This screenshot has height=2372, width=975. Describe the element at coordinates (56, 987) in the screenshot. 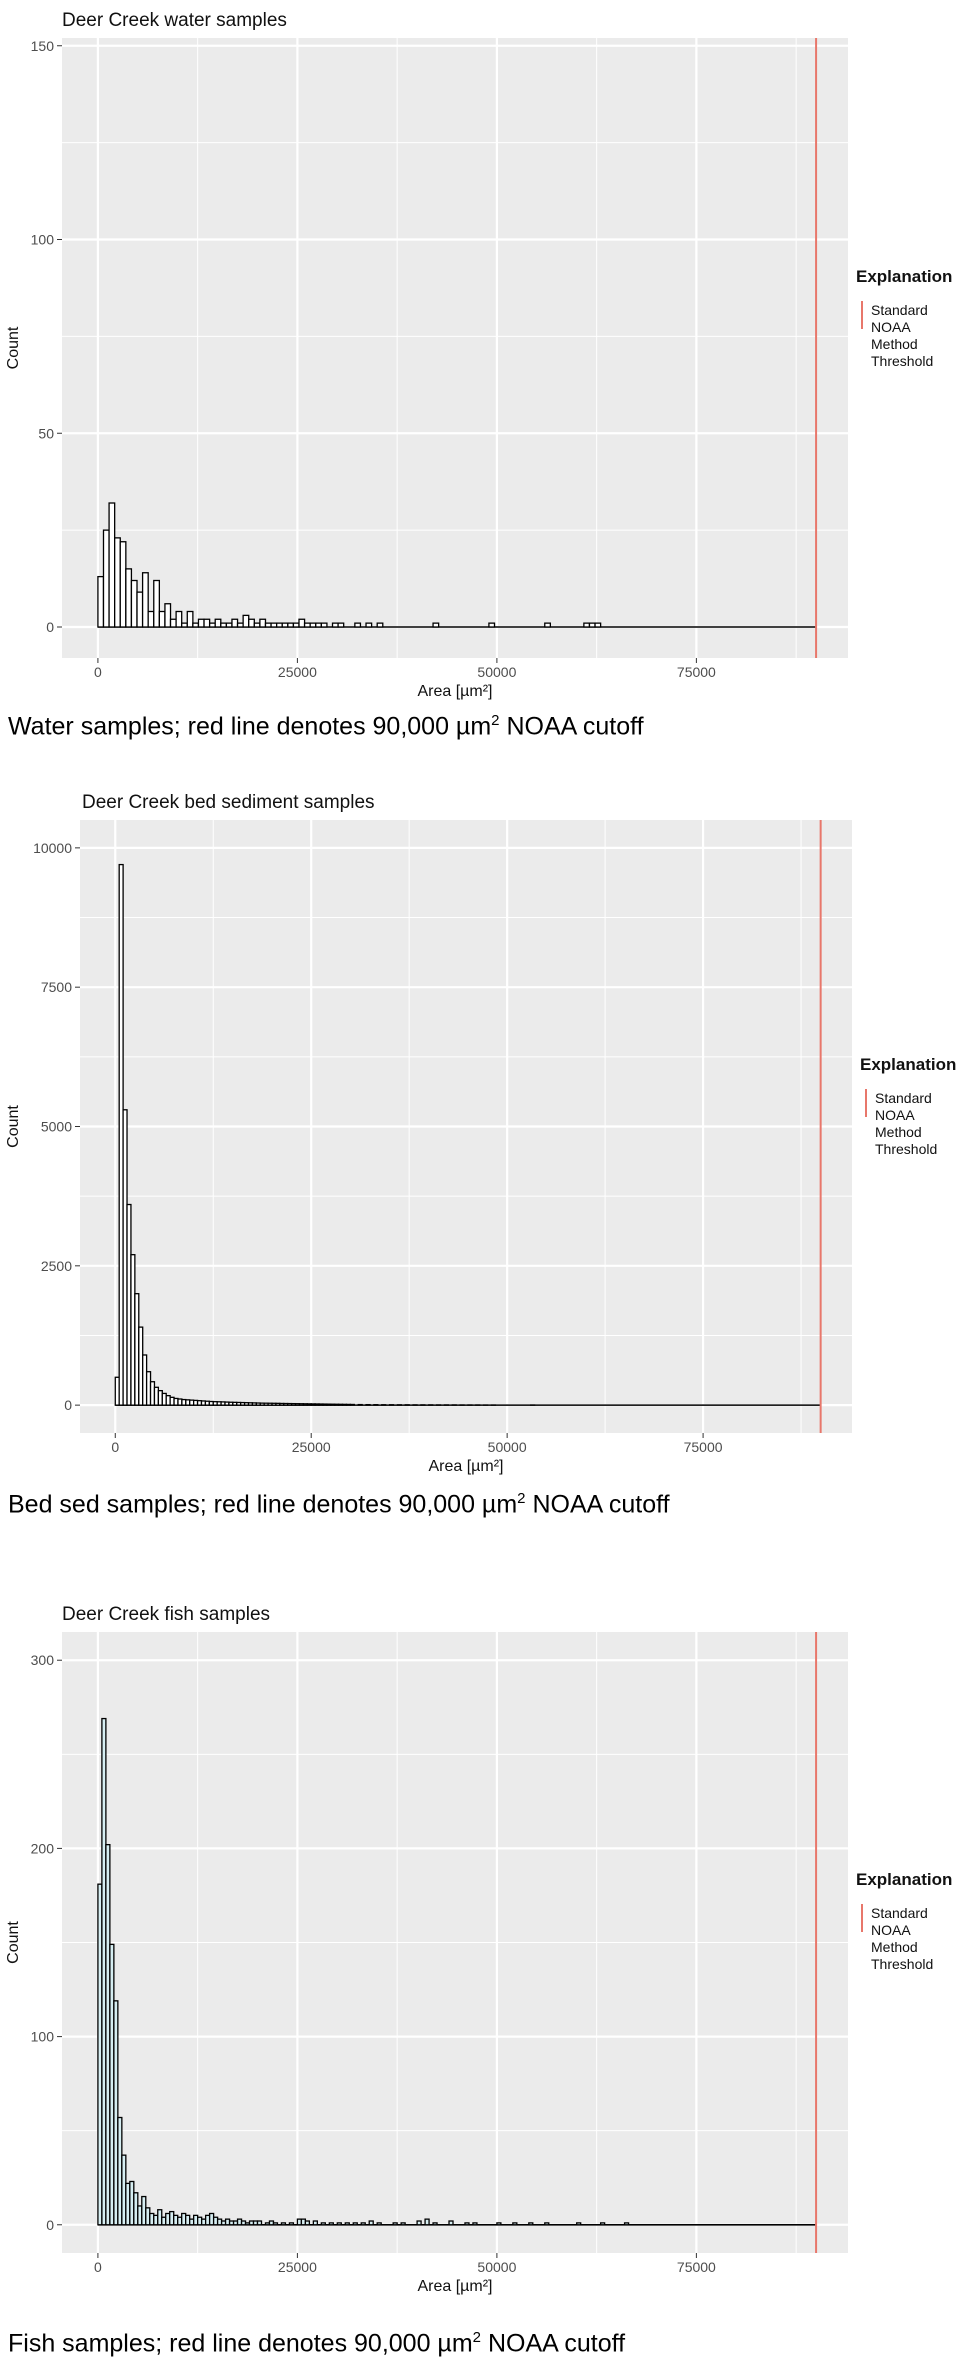

I see `y-tick-label: 7500` at that location.